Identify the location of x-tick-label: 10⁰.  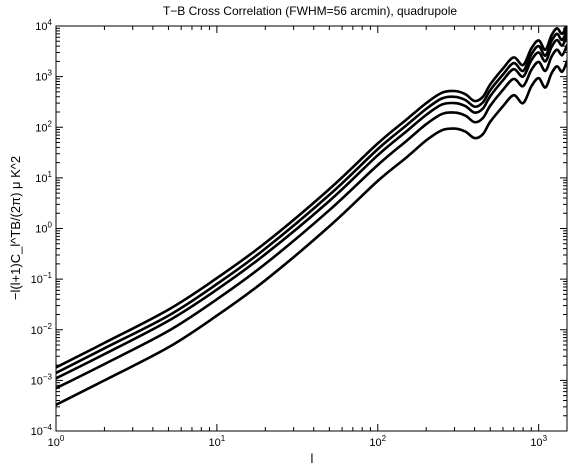
(56, 441).